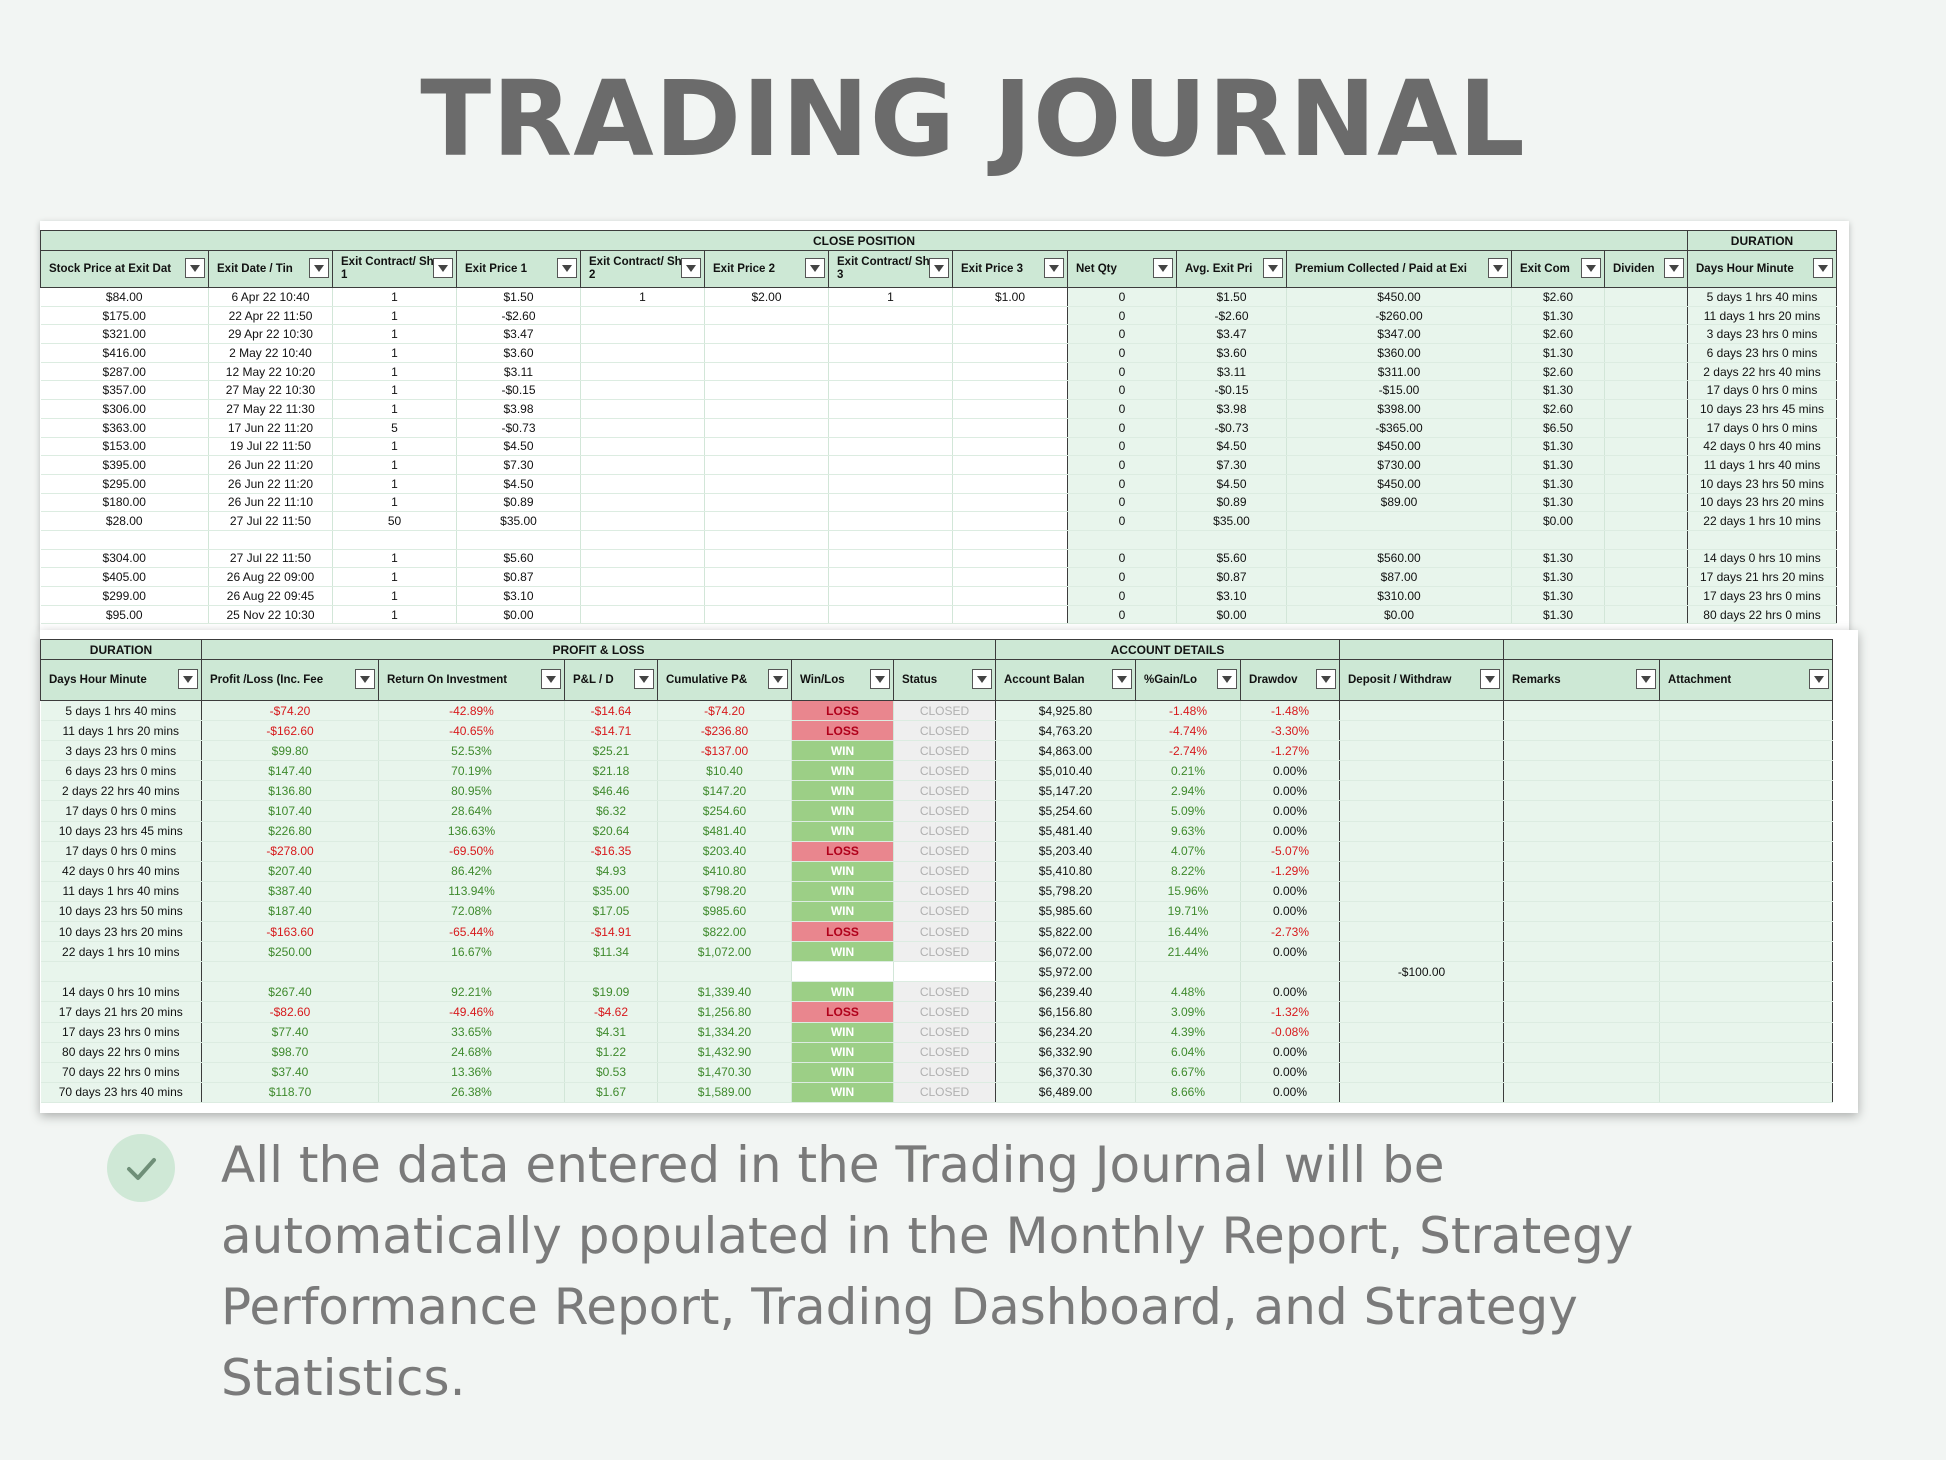 This screenshot has height=1460, width=1946. I want to click on column-header: Return On Investment, so click(471, 680).